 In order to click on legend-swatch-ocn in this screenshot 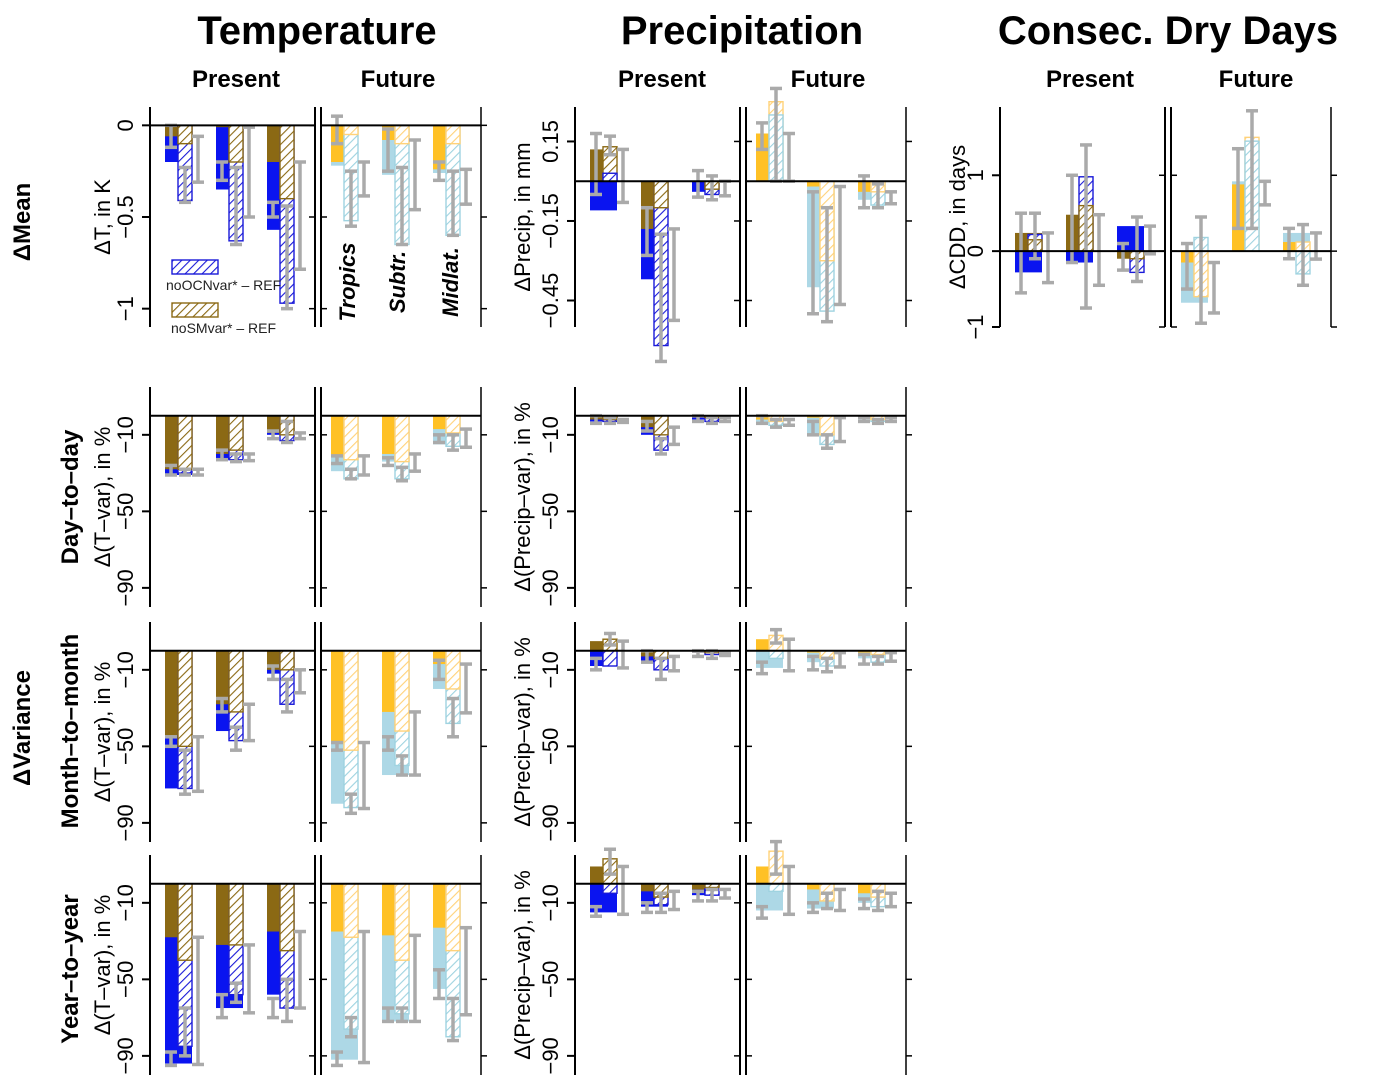, I will do `click(195, 267)`.